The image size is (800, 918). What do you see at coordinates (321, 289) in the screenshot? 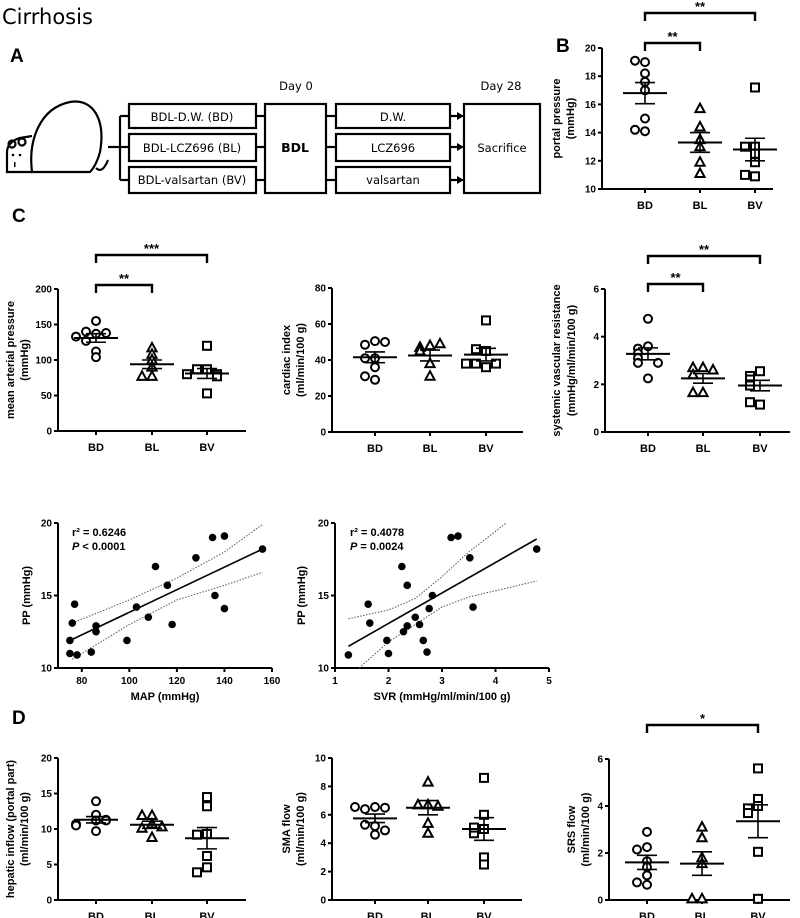
I see `y-tick-label: 80` at bounding box center [321, 289].